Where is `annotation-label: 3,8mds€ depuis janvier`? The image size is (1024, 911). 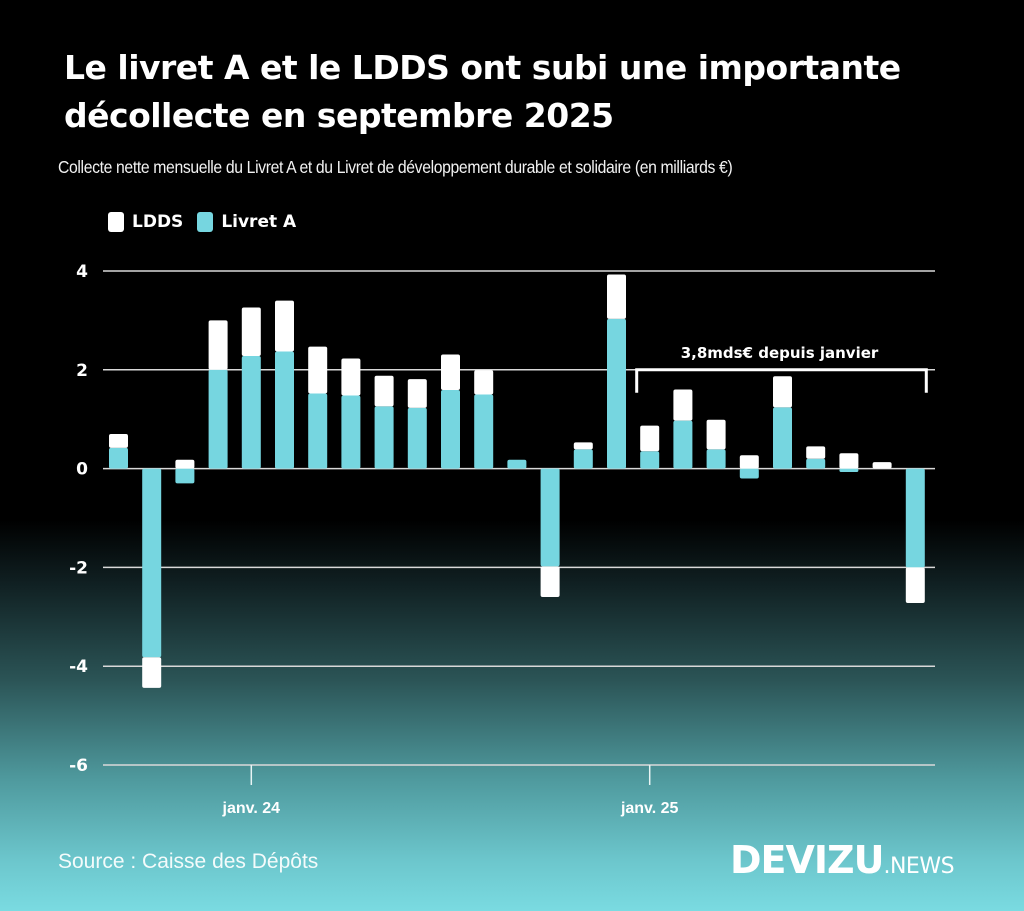
annotation-label: 3,8mds€ depuis janvier is located at coordinates (780, 353).